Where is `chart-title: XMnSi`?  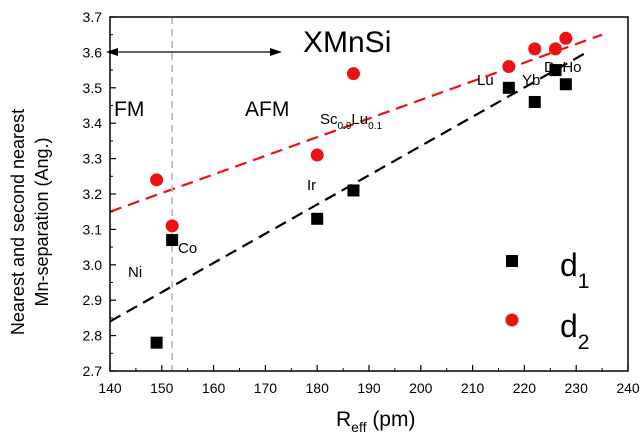
chart-title: XMnSi is located at coordinates (347, 42).